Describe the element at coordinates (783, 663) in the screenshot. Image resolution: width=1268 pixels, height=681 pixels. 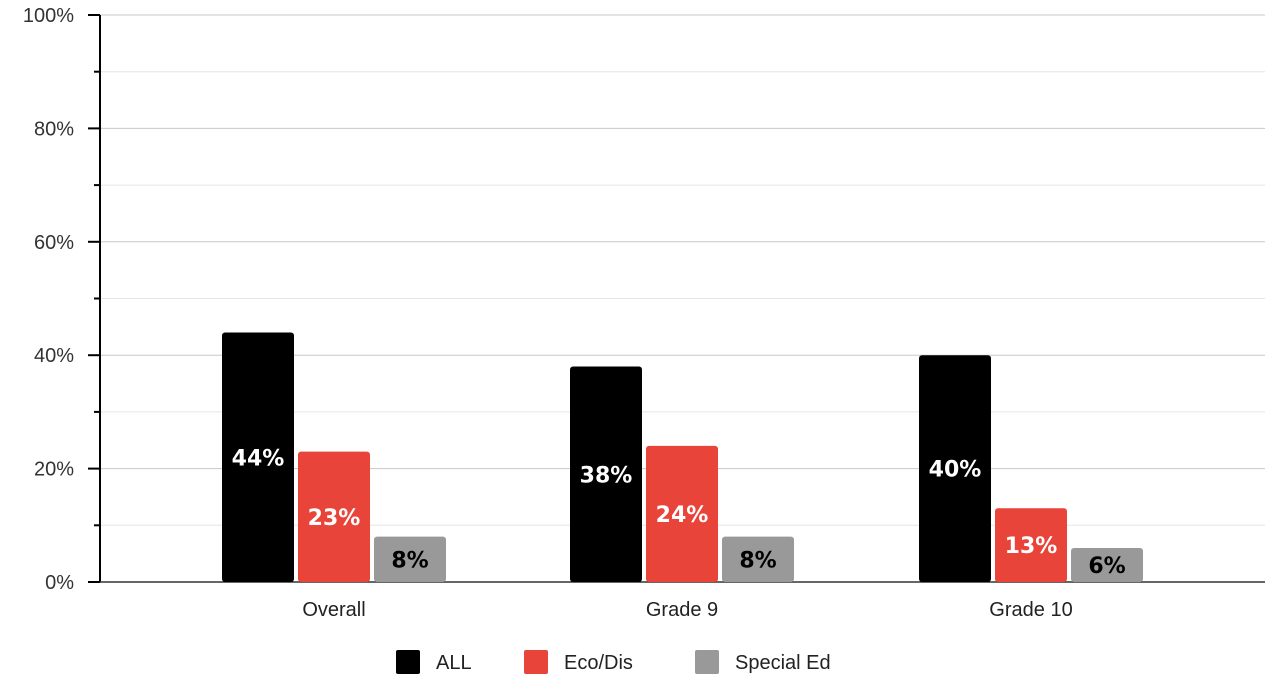
I see `legend-label: Special Ed` at that location.